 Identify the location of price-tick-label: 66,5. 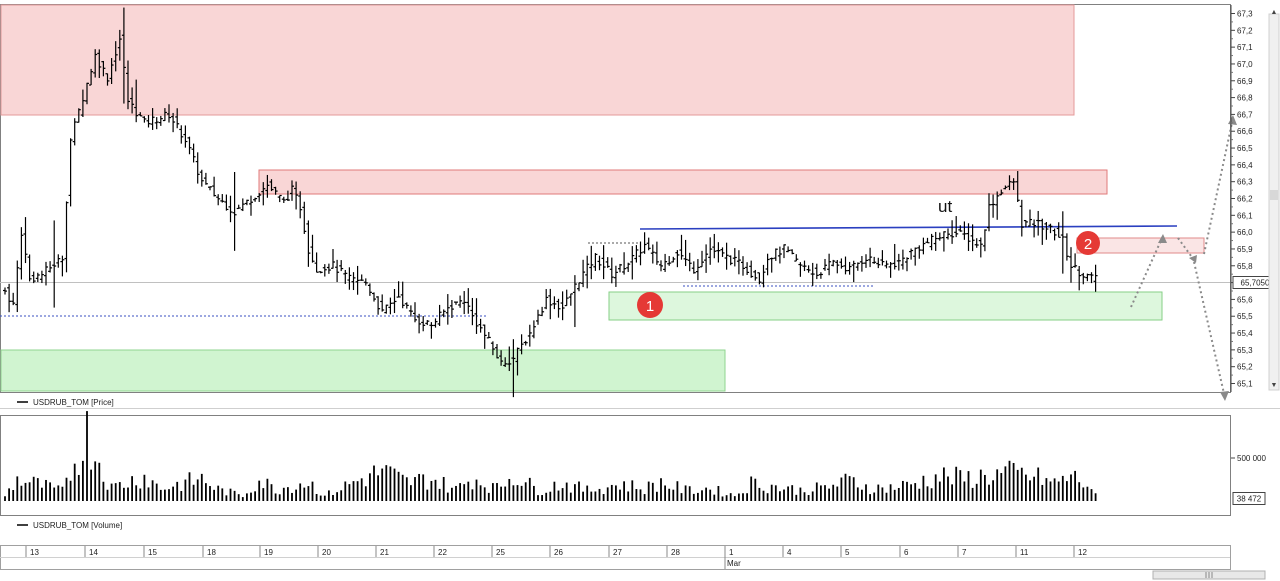
(1245, 148).